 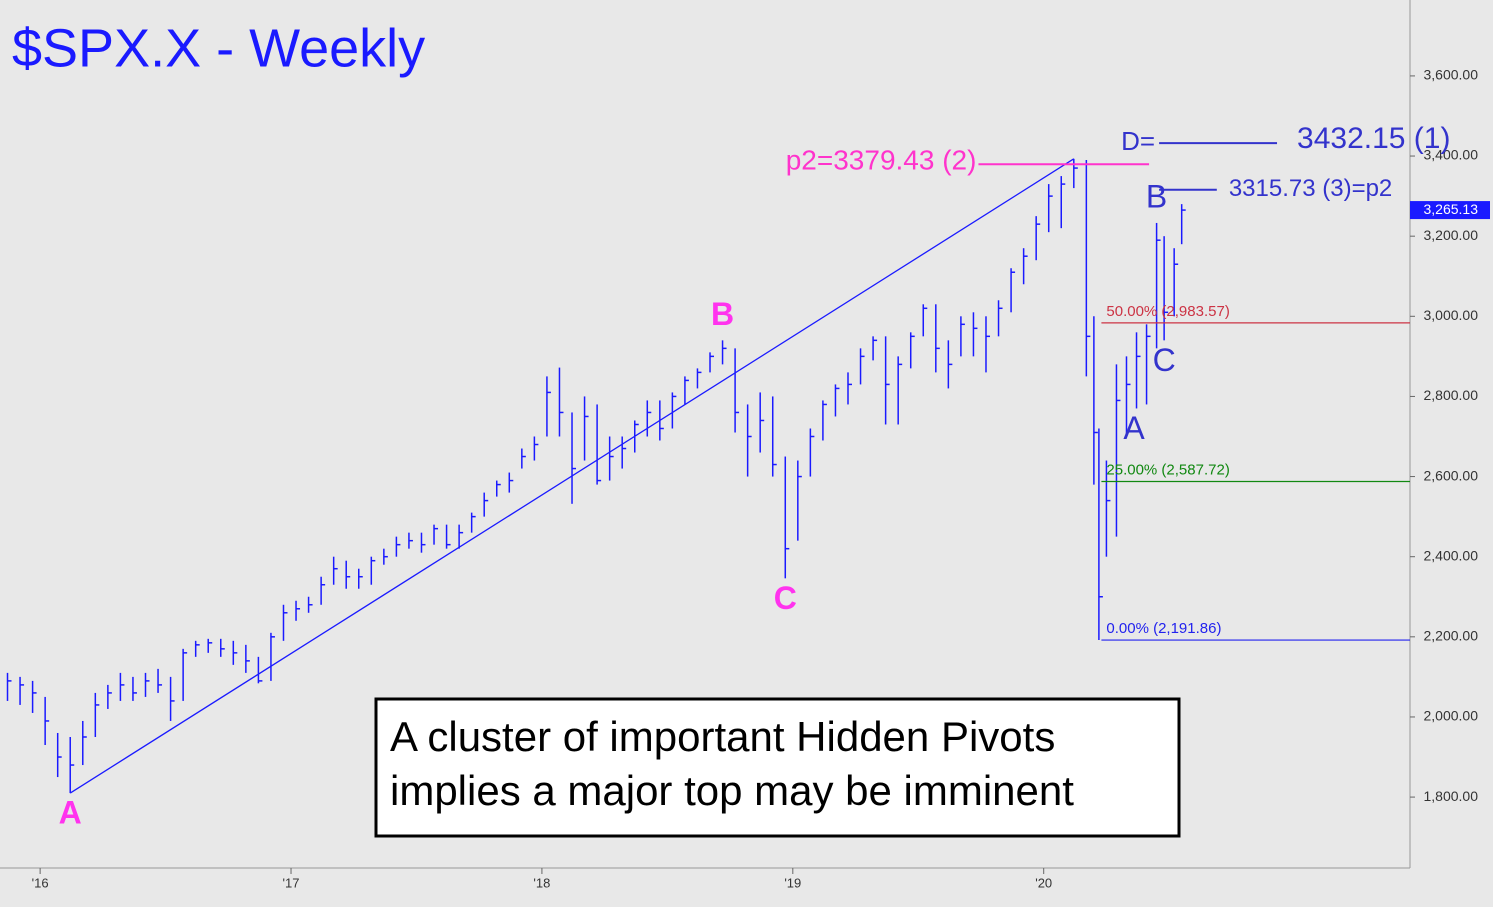 I want to click on y-tick-label: 3,400.00, so click(x=1451, y=155).